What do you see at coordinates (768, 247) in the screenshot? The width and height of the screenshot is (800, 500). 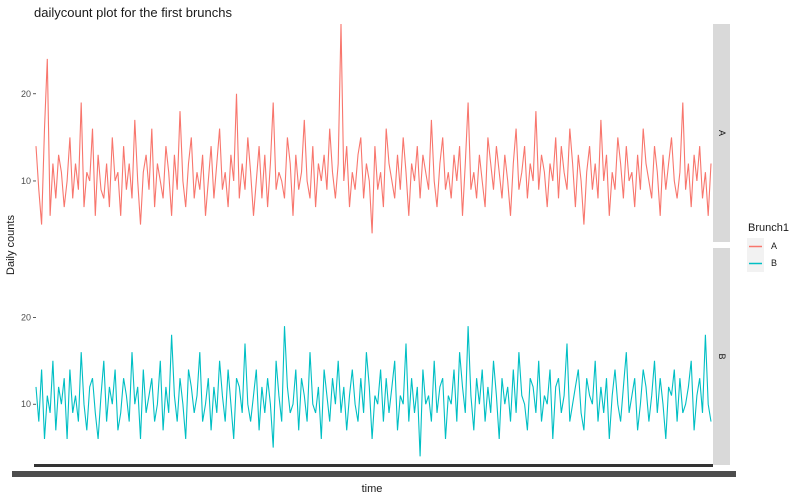 I see `legend: Brunch1 A B` at bounding box center [768, 247].